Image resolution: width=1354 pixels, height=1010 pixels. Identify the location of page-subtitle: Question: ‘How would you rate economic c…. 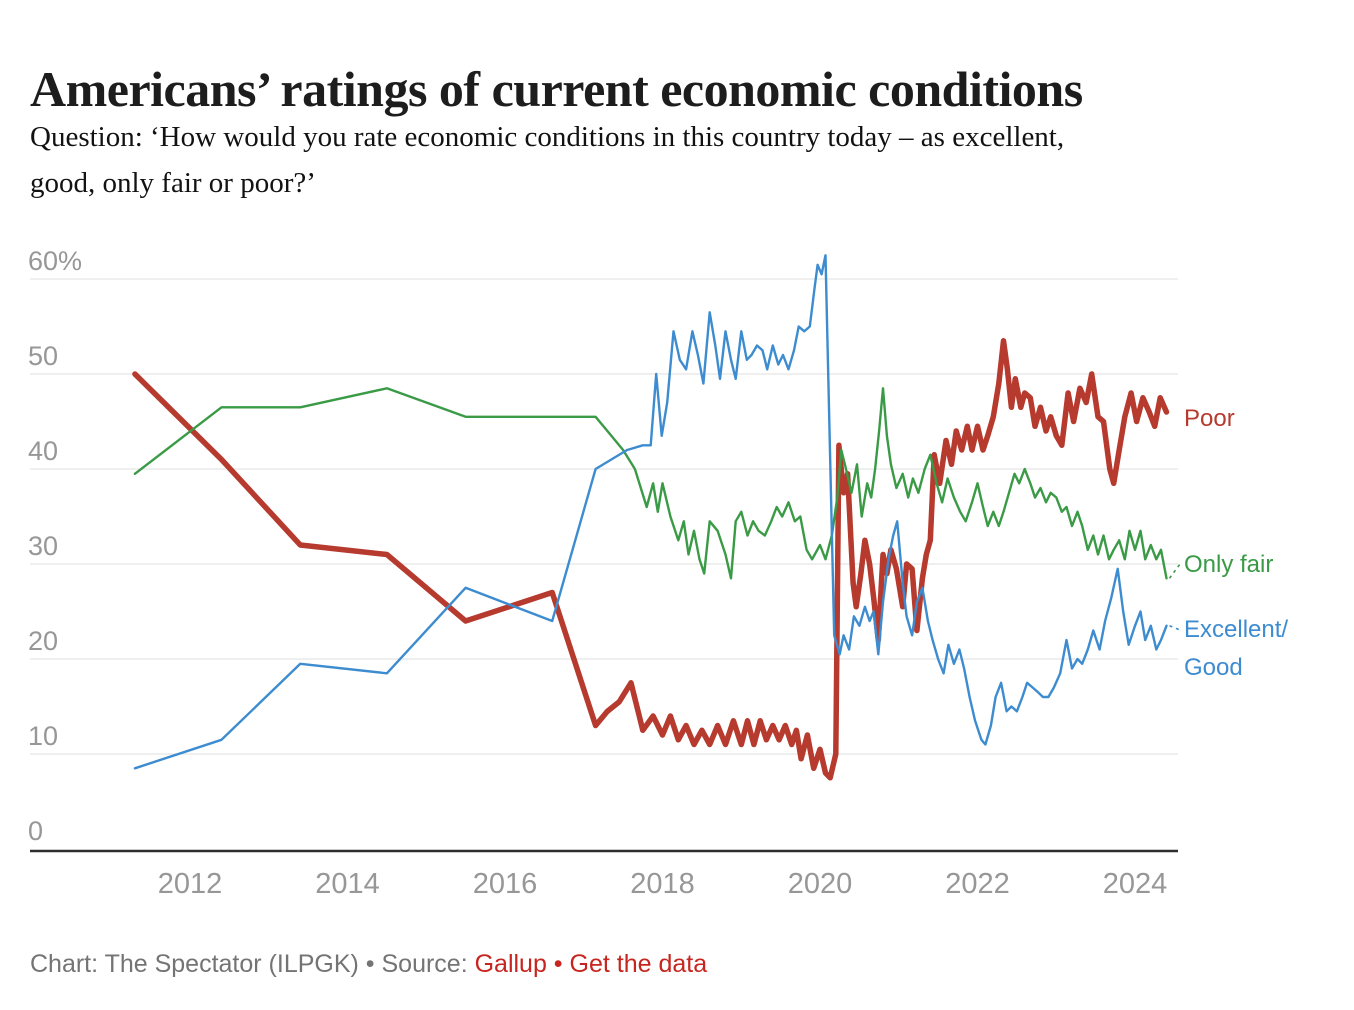
(690, 160).